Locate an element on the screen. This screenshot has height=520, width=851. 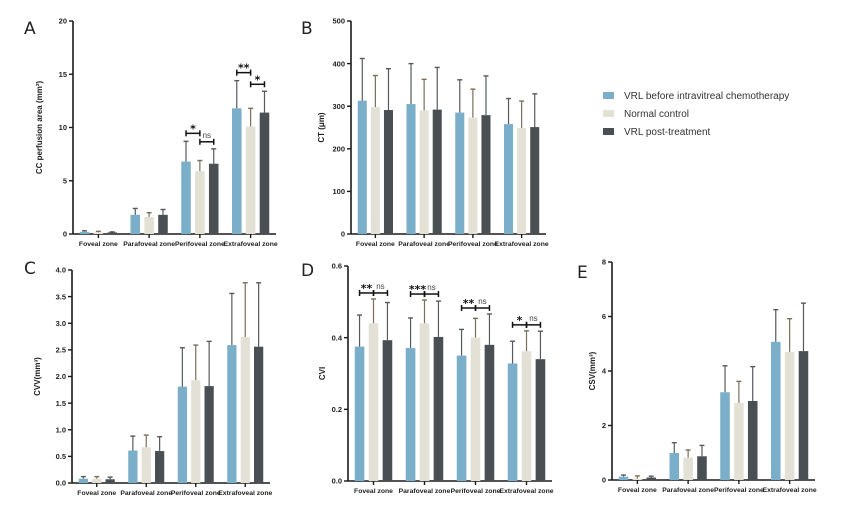
y-tick-label: 2.5 is located at coordinates (61, 350).